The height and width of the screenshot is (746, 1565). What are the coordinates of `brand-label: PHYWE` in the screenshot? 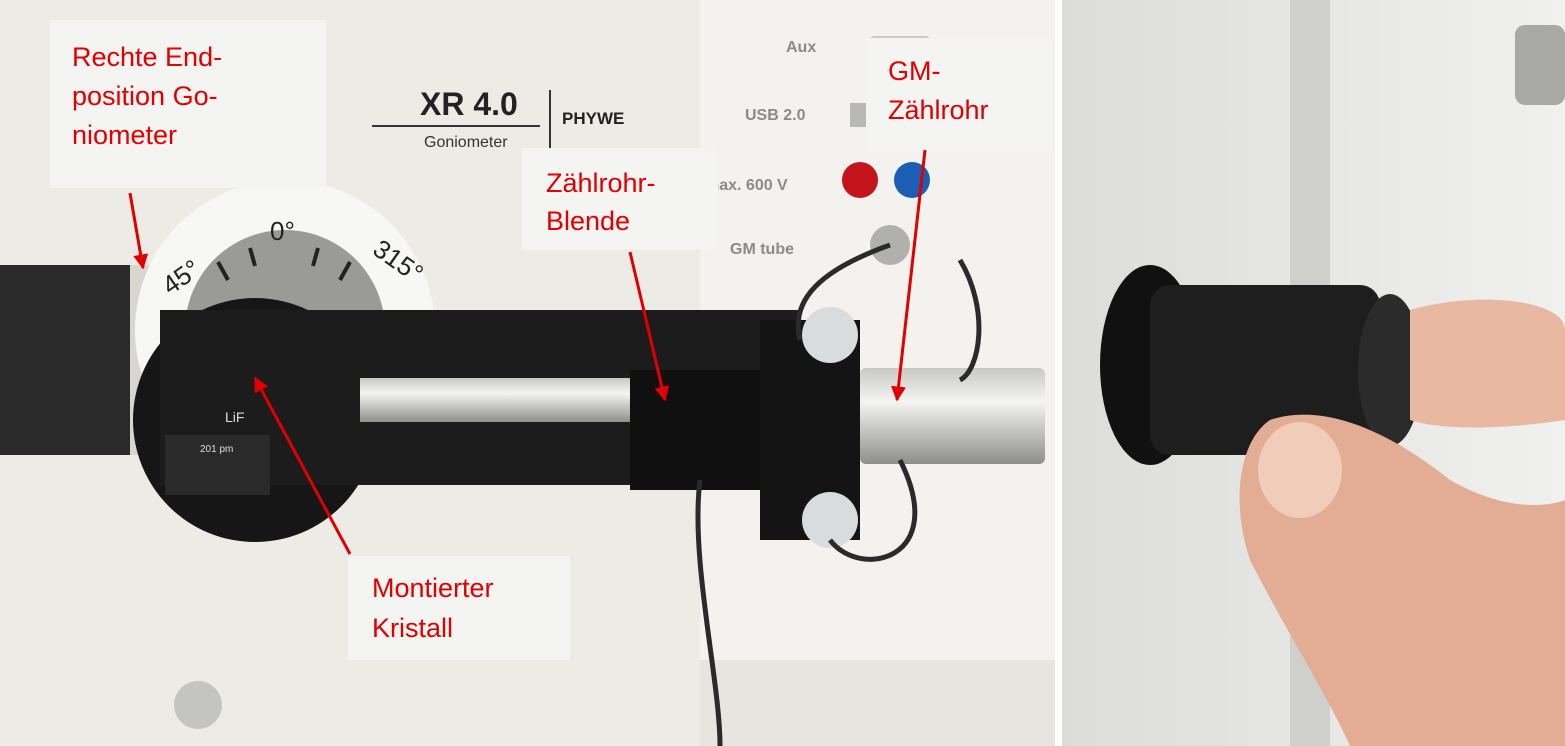 It's located at (593, 118).